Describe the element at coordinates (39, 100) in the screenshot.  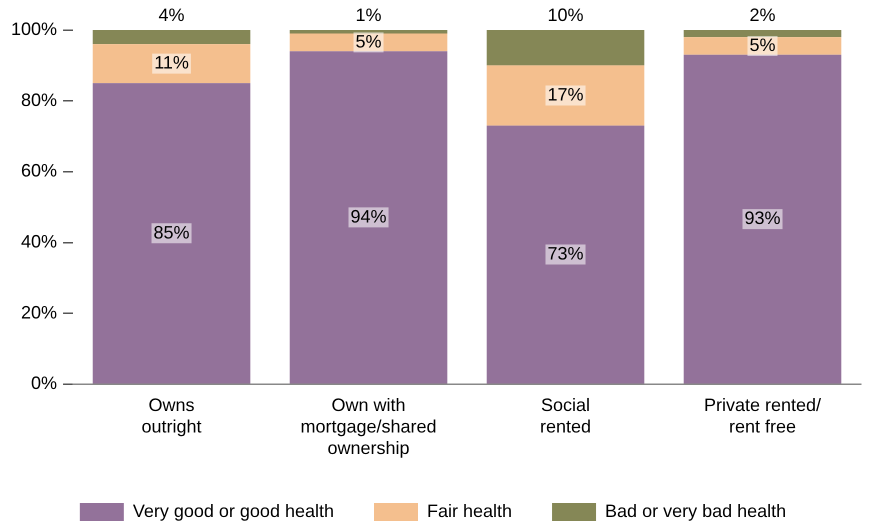
I see `y-tick-label: 80%` at that location.